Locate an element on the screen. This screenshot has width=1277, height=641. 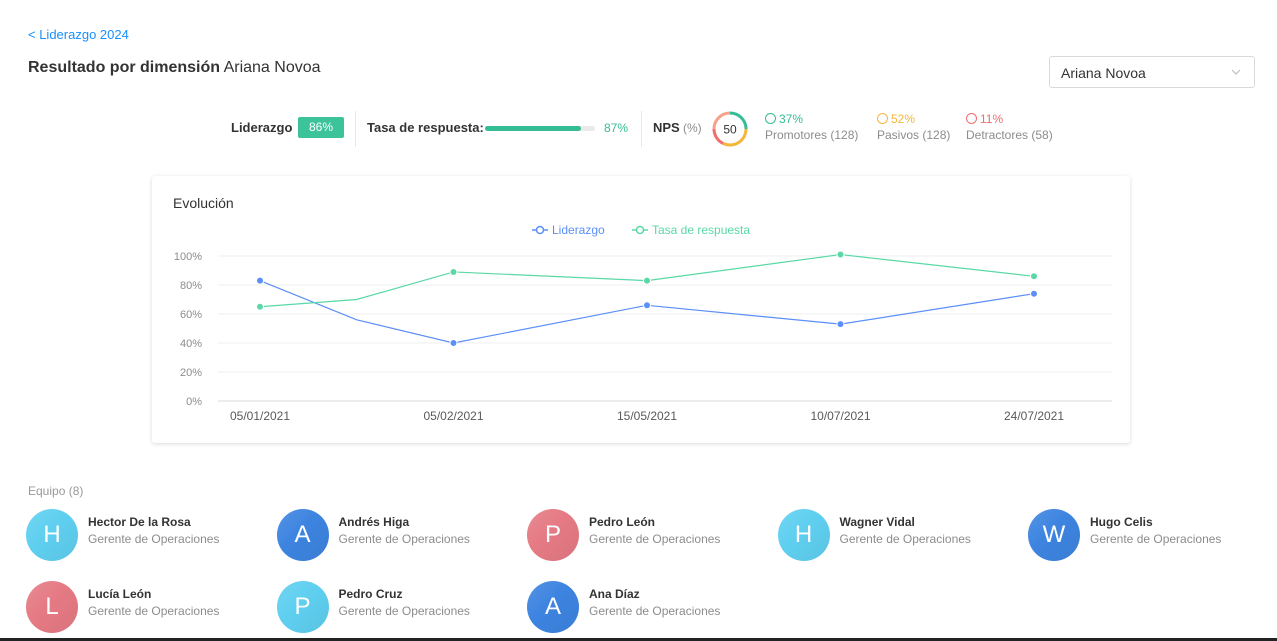
response-rate-label: Tasa de respuesta: is located at coordinates (425, 127).